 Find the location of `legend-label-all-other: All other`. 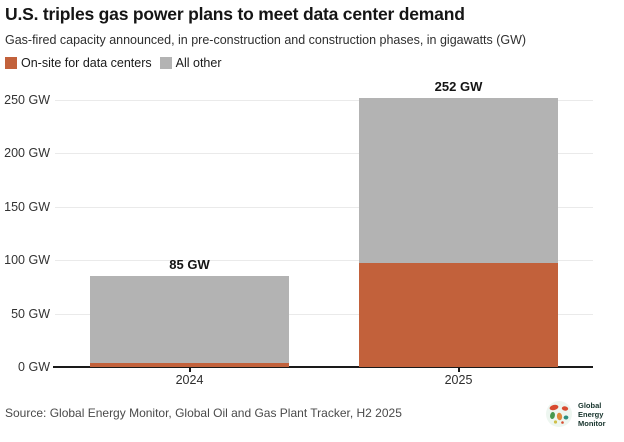

legend-label-all-other: All other is located at coordinates (198, 63).